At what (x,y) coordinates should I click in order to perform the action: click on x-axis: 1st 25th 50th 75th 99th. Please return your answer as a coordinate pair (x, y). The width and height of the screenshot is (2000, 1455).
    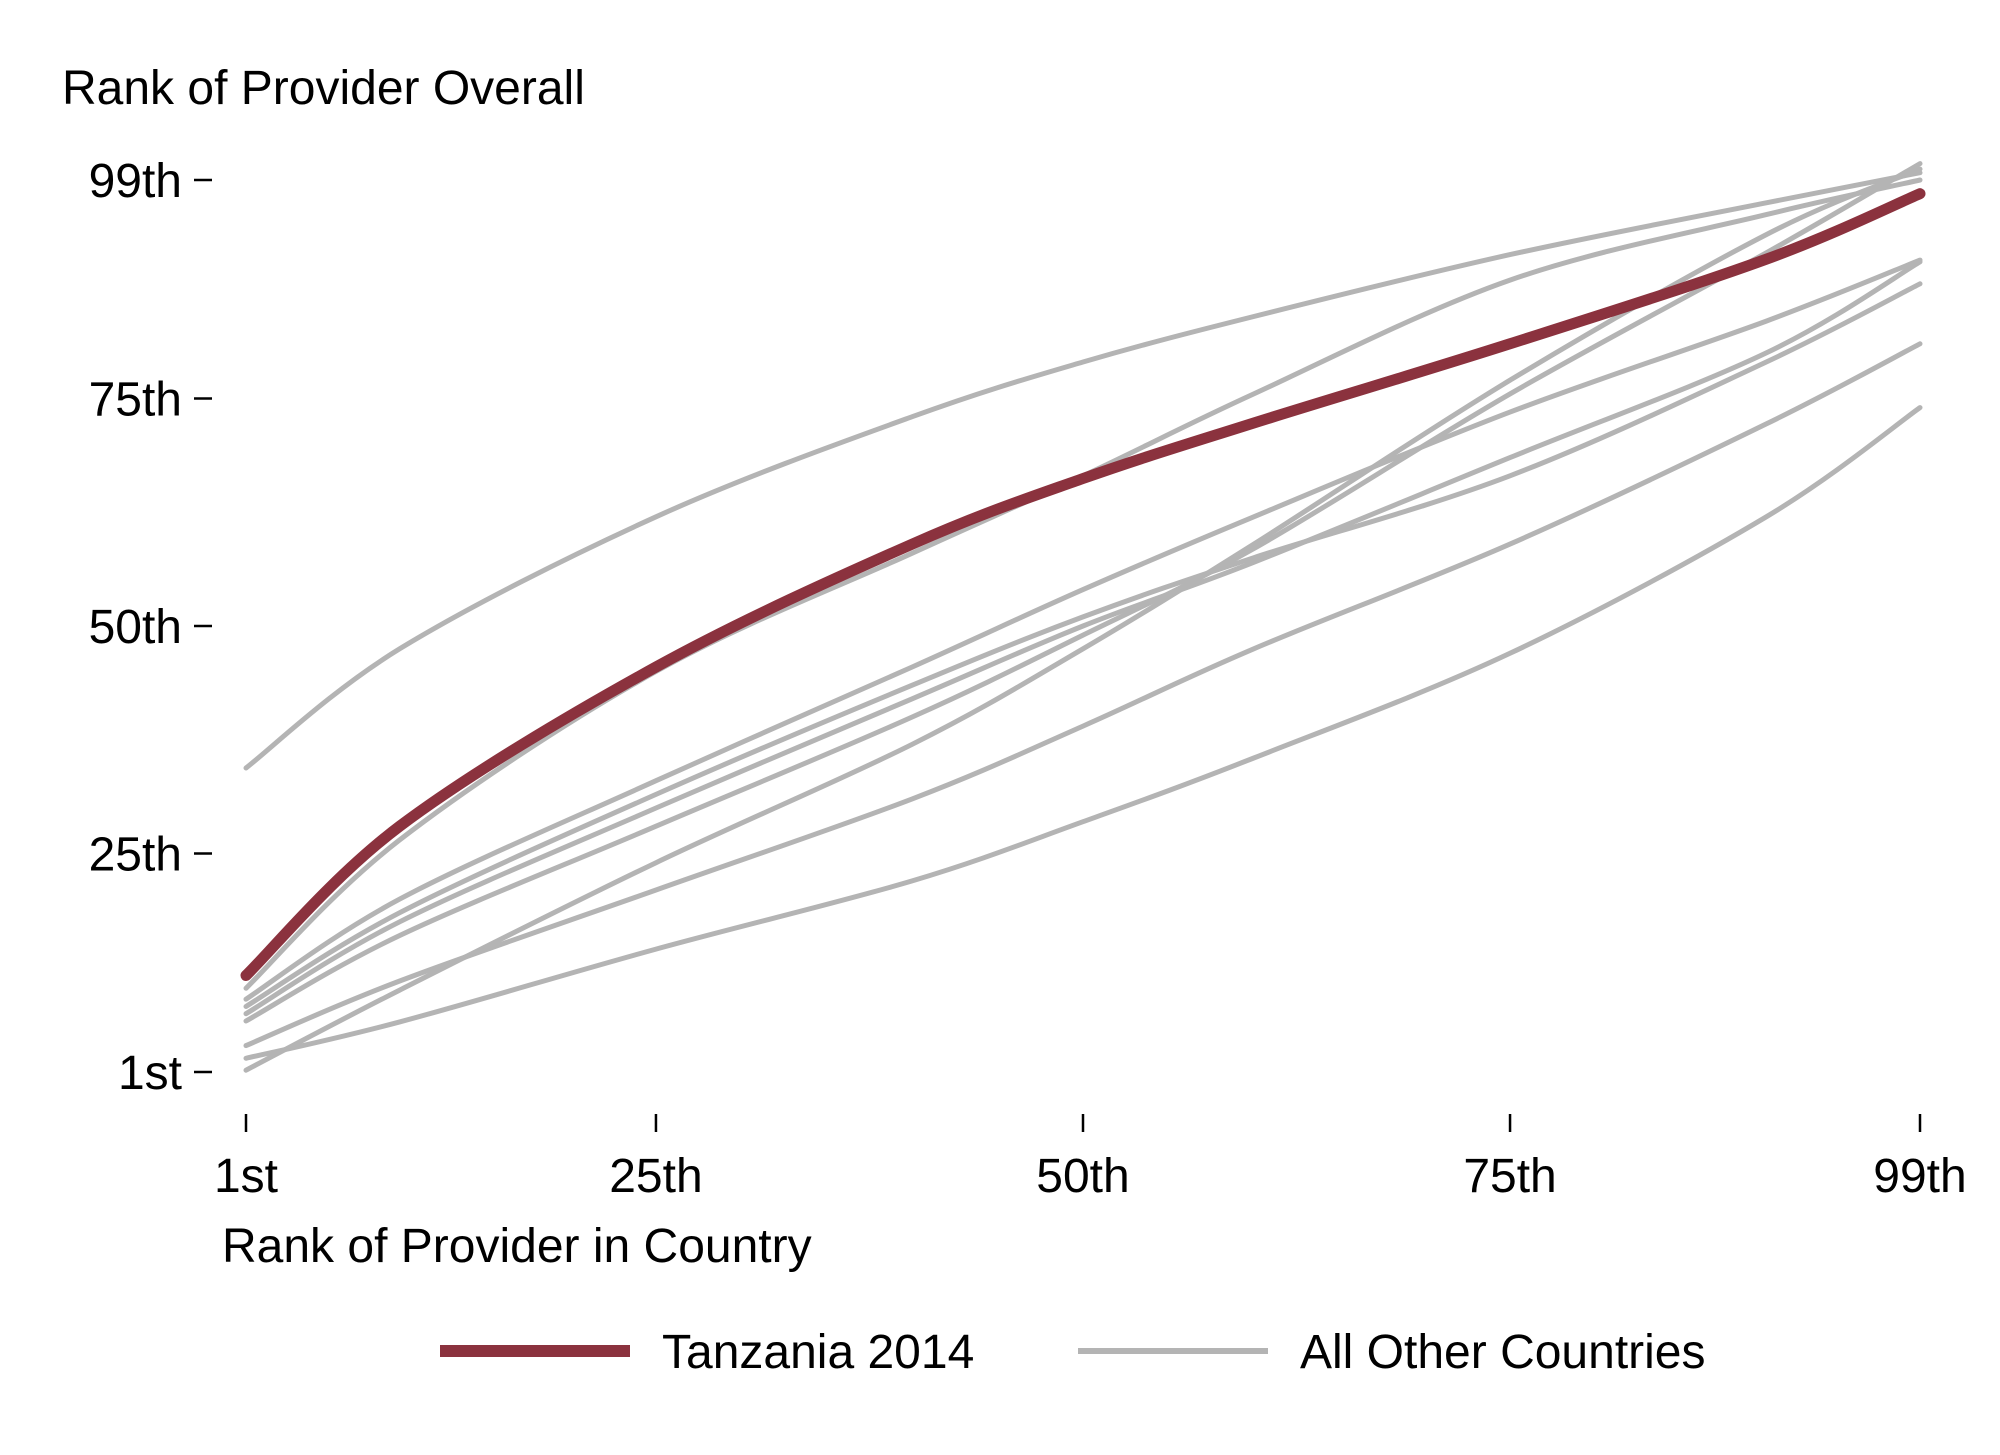
    Looking at the image, I should click on (1090, 1158).